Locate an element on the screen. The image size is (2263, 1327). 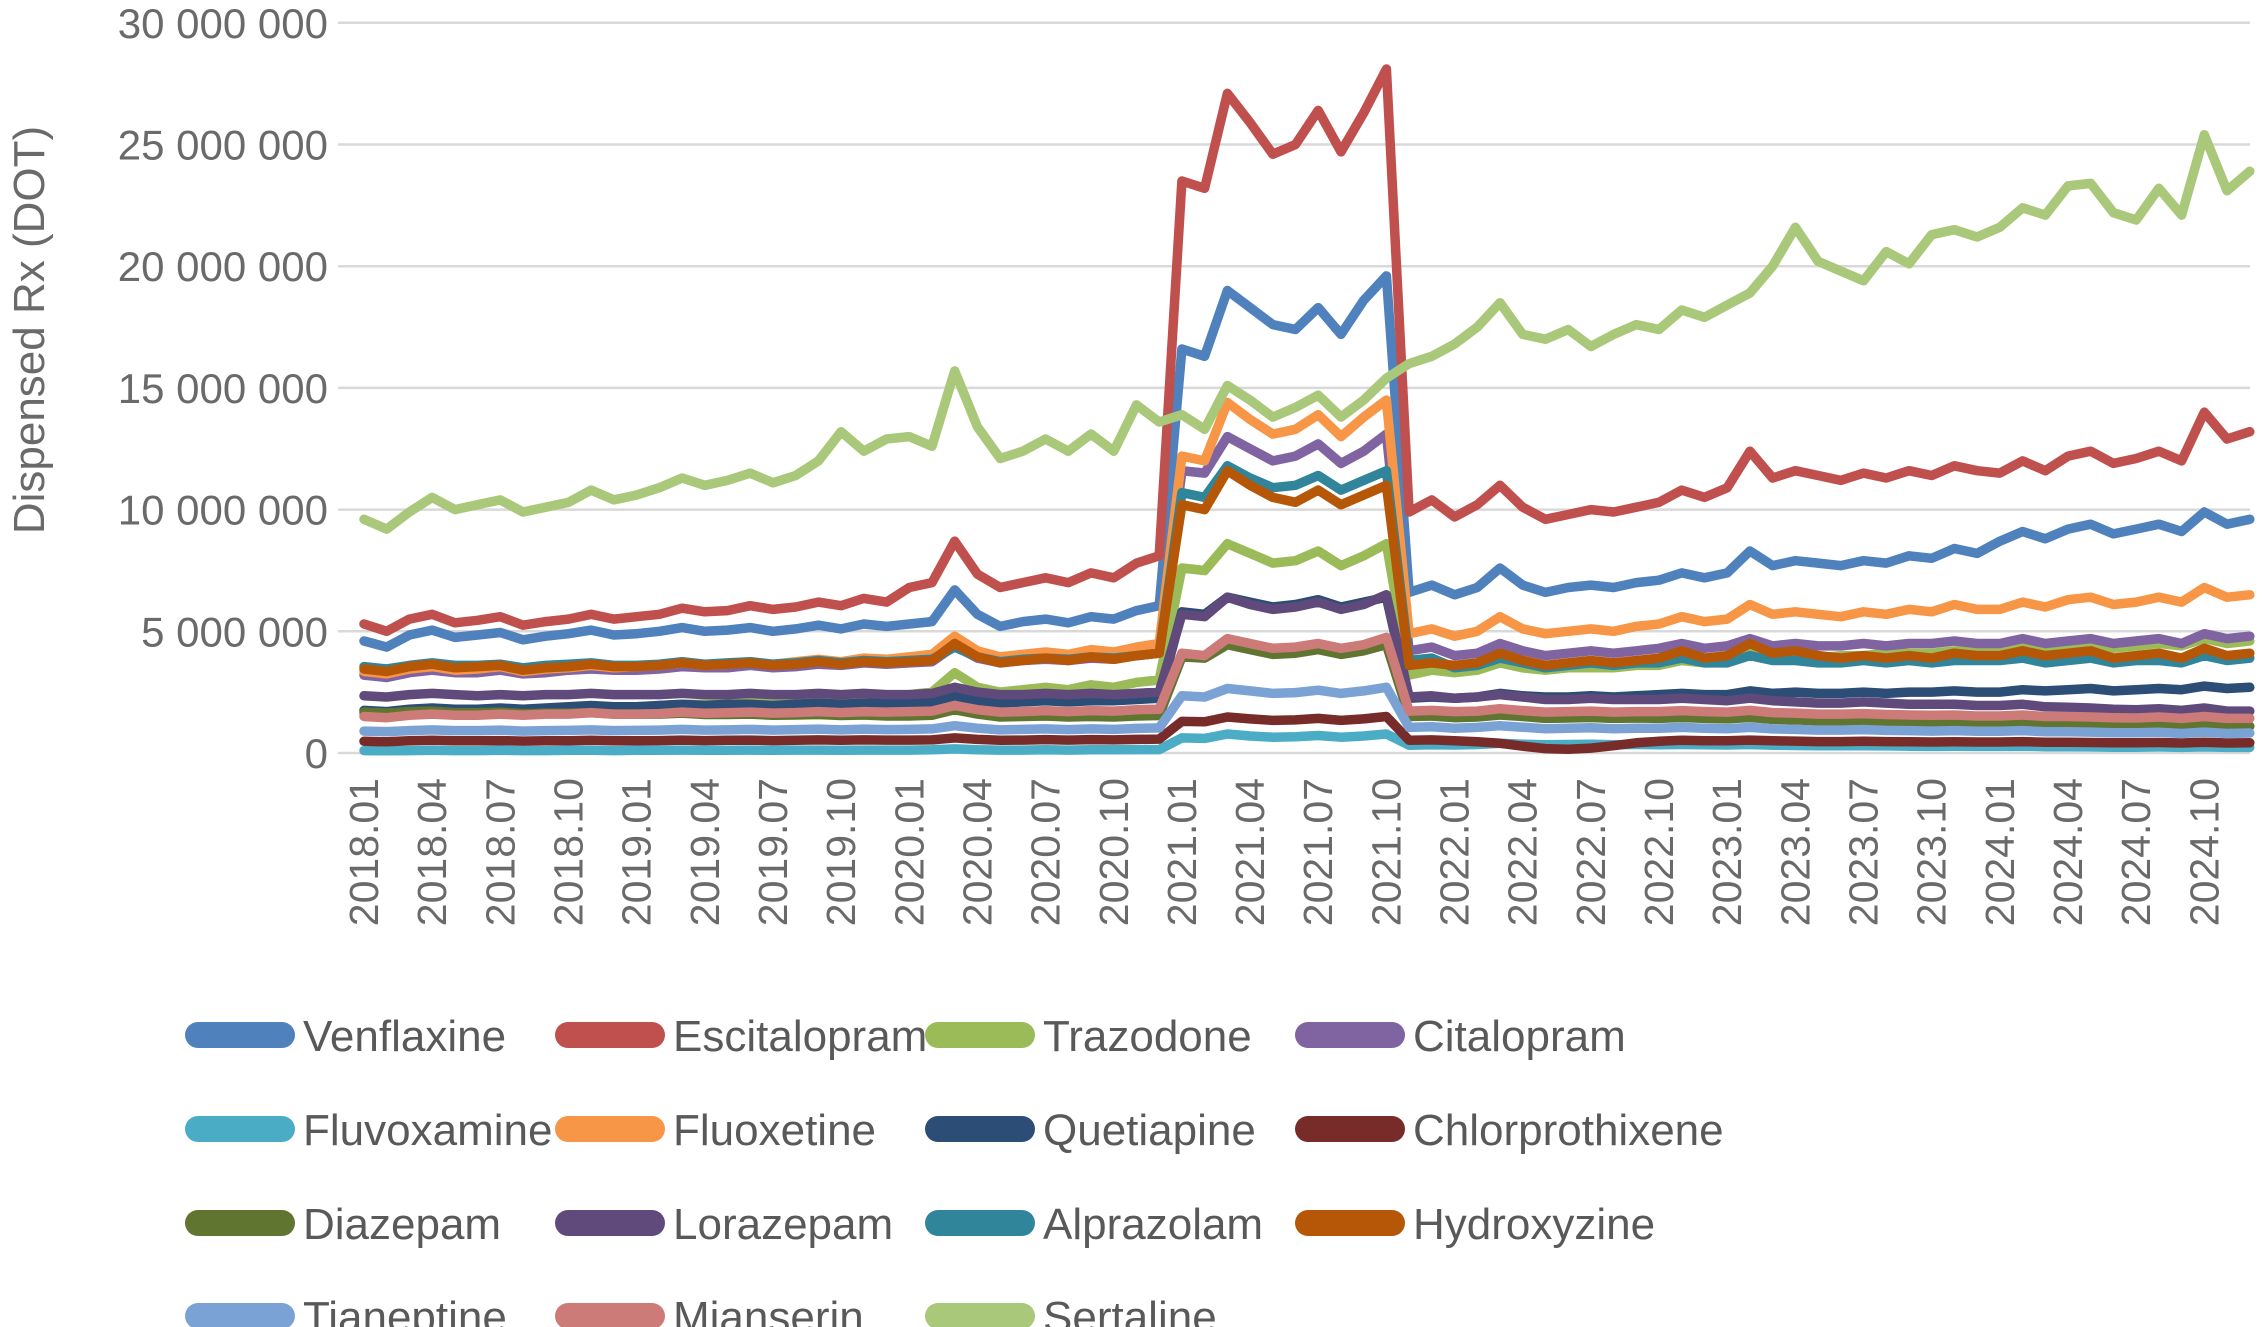
series-line-lorazepam is located at coordinates (1307, 653).